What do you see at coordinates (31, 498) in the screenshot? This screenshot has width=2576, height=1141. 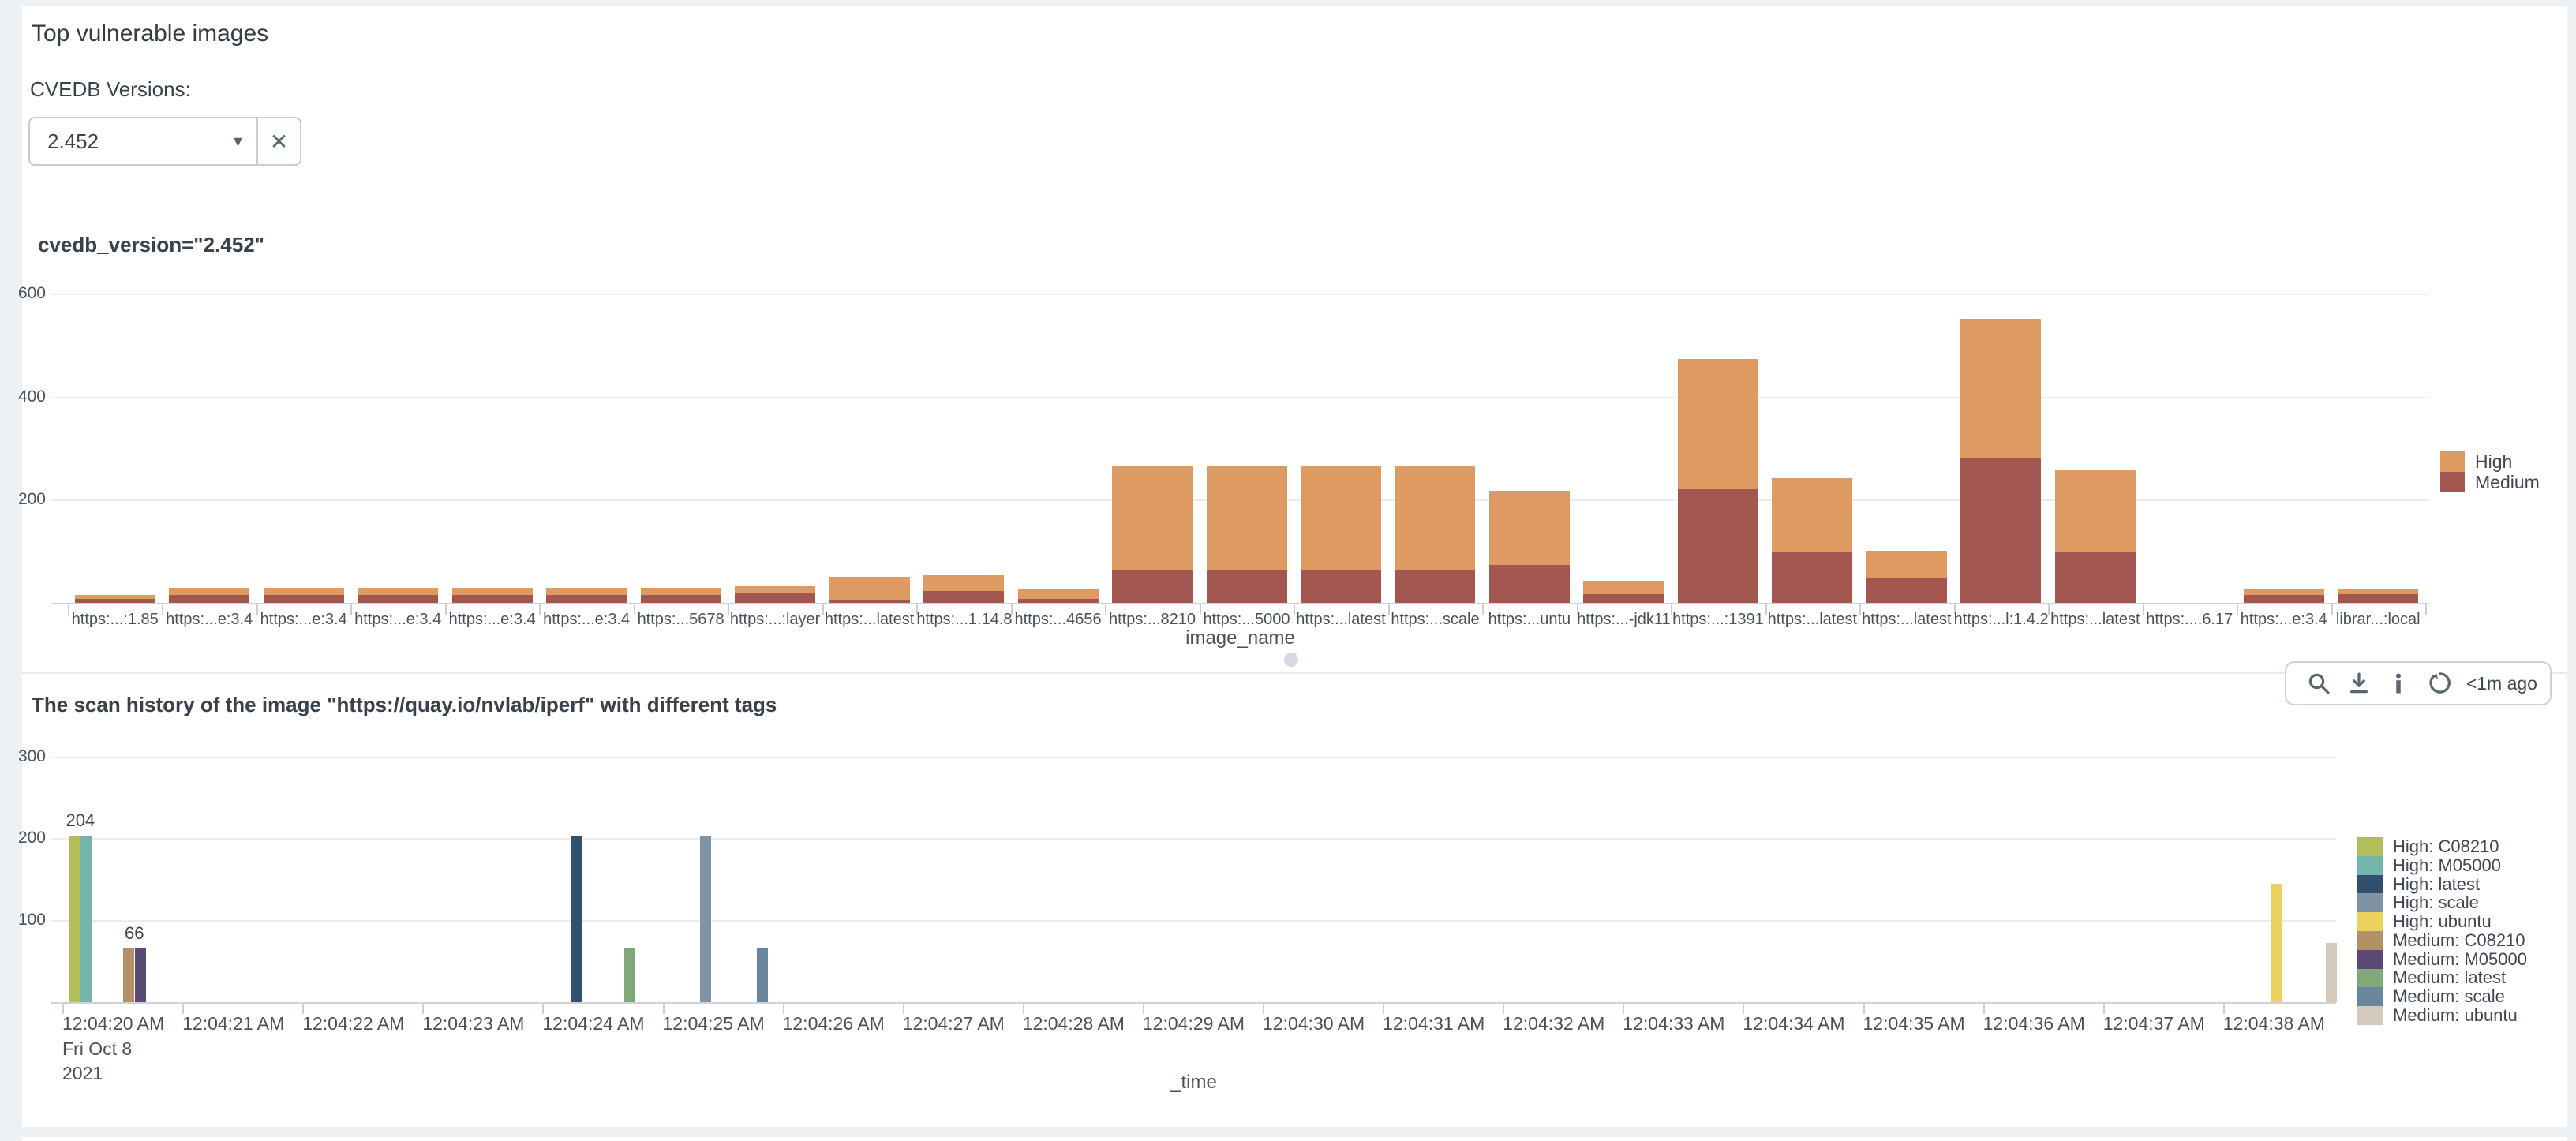 I see `chart1-ytick-label: 200` at bounding box center [31, 498].